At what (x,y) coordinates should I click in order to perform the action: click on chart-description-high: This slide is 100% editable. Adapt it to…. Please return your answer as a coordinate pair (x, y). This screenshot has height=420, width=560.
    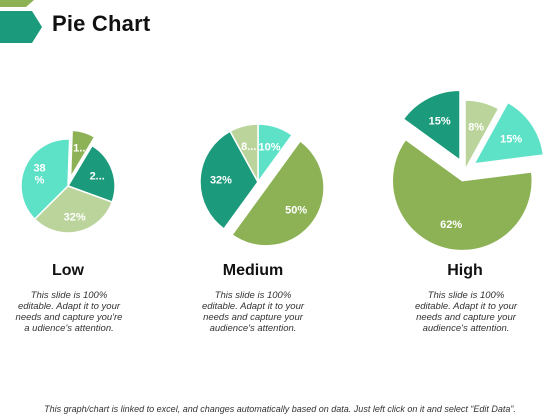
    Looking at the image, I should click on (466, 312).